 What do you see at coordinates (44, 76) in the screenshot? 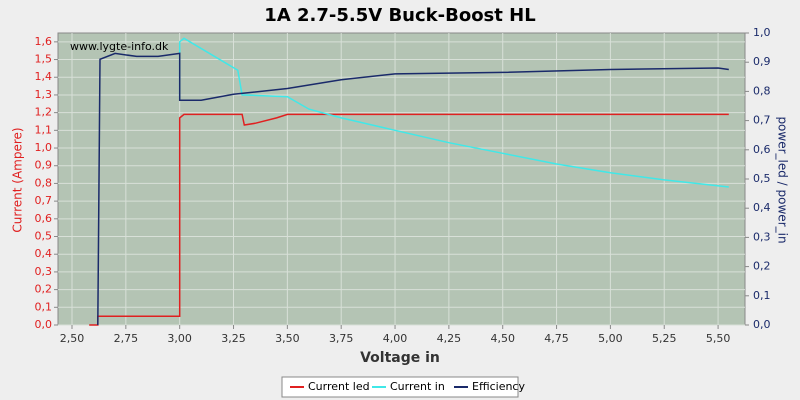
I see `y-tick-label: 1,4` at bounding box center [44, 76].